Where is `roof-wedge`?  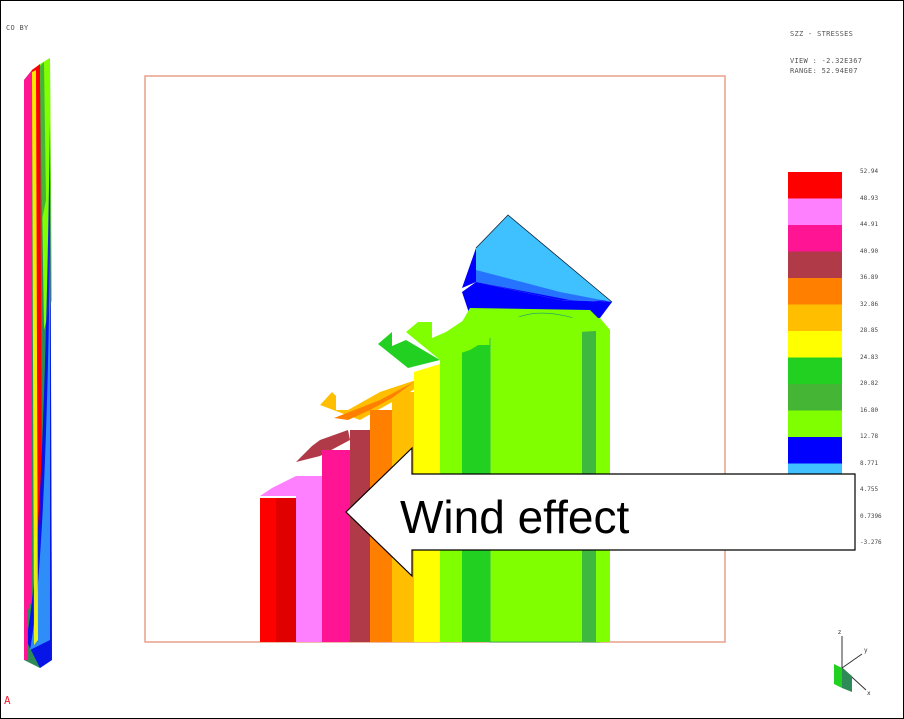
roof-wedge is located at coordinates (537, 266).